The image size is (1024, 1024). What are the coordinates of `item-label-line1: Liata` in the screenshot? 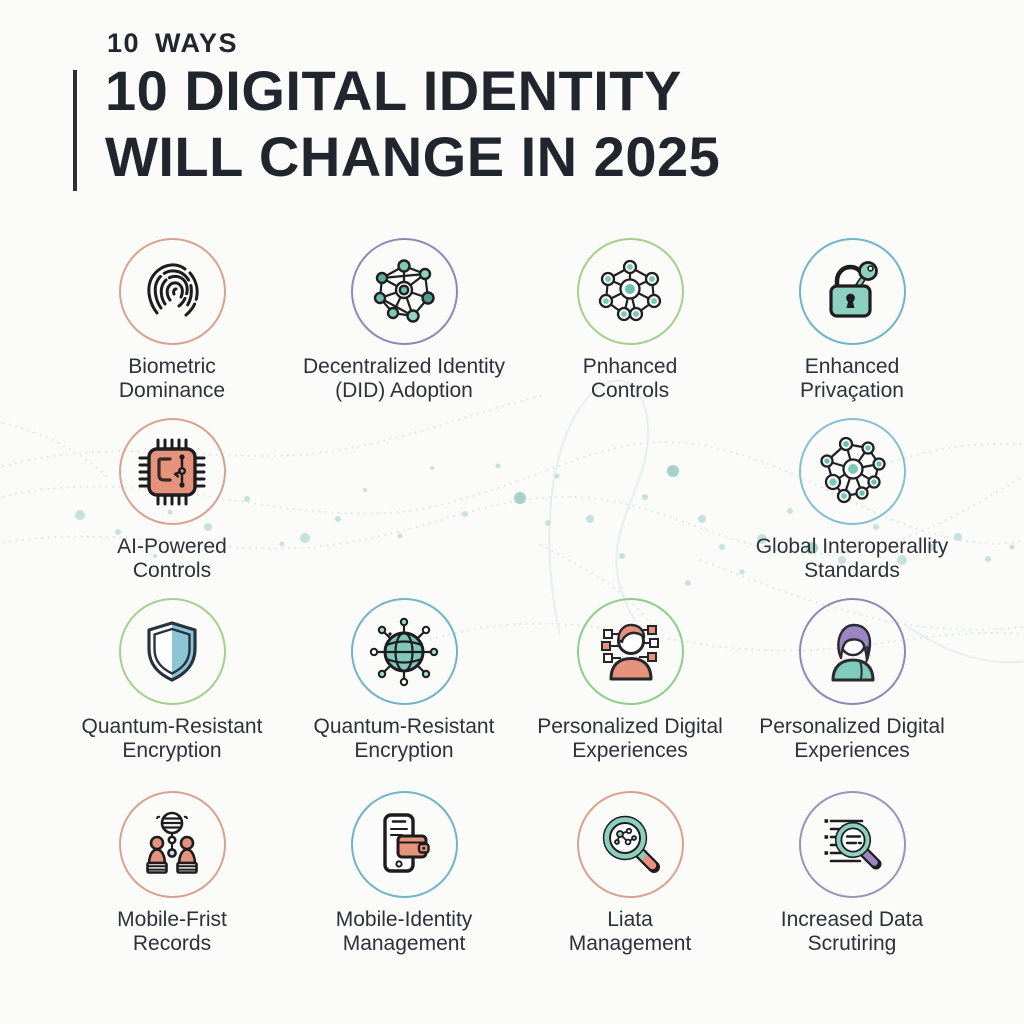 It's located at (630, 919).